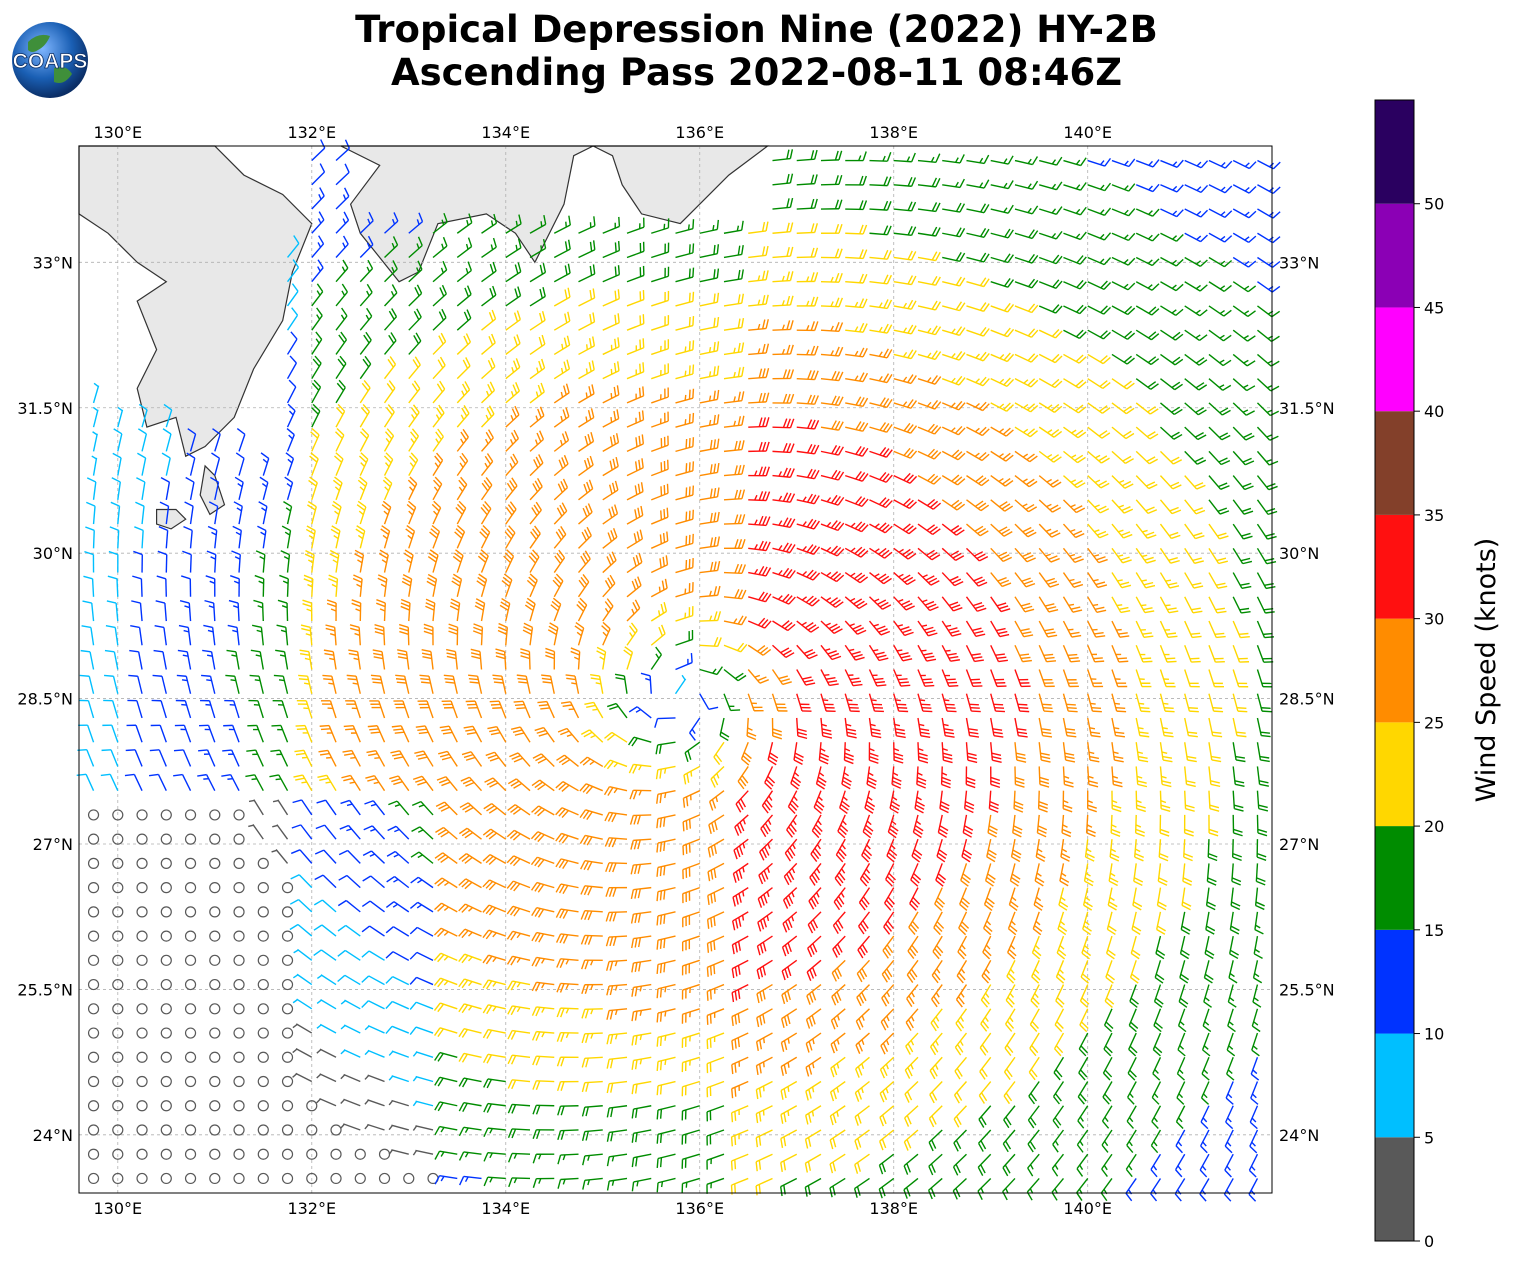  I want to click on colorbar-frame, so click(1394, 670).